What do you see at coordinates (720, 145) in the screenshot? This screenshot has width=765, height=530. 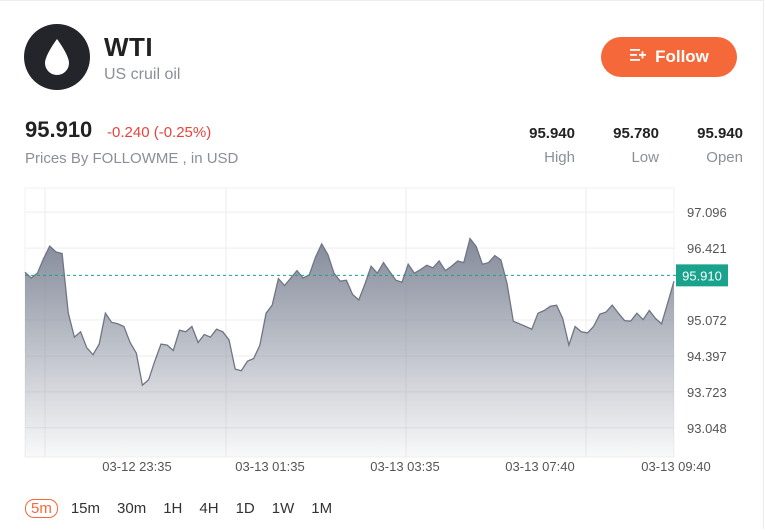 I see `stat-open: 95.940 Open` at bounding box center [720, 145].